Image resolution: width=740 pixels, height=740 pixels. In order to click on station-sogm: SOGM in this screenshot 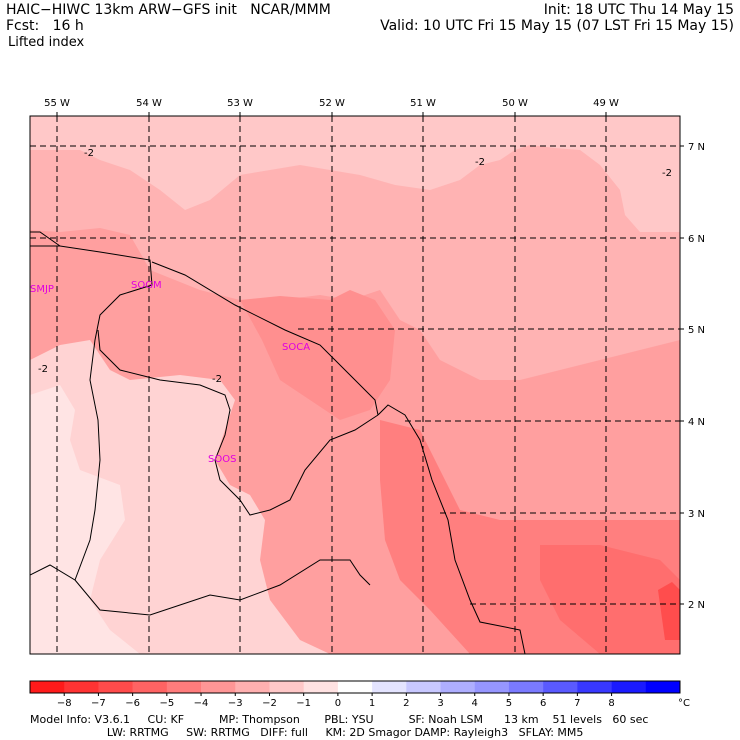, I will do `click(146, 285)`.